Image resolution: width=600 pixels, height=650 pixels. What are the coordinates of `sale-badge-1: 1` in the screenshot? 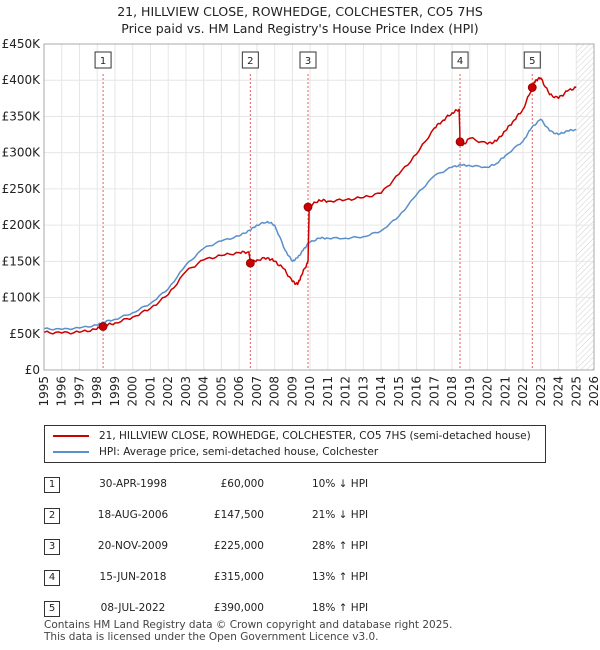 It's located at (52, 485).